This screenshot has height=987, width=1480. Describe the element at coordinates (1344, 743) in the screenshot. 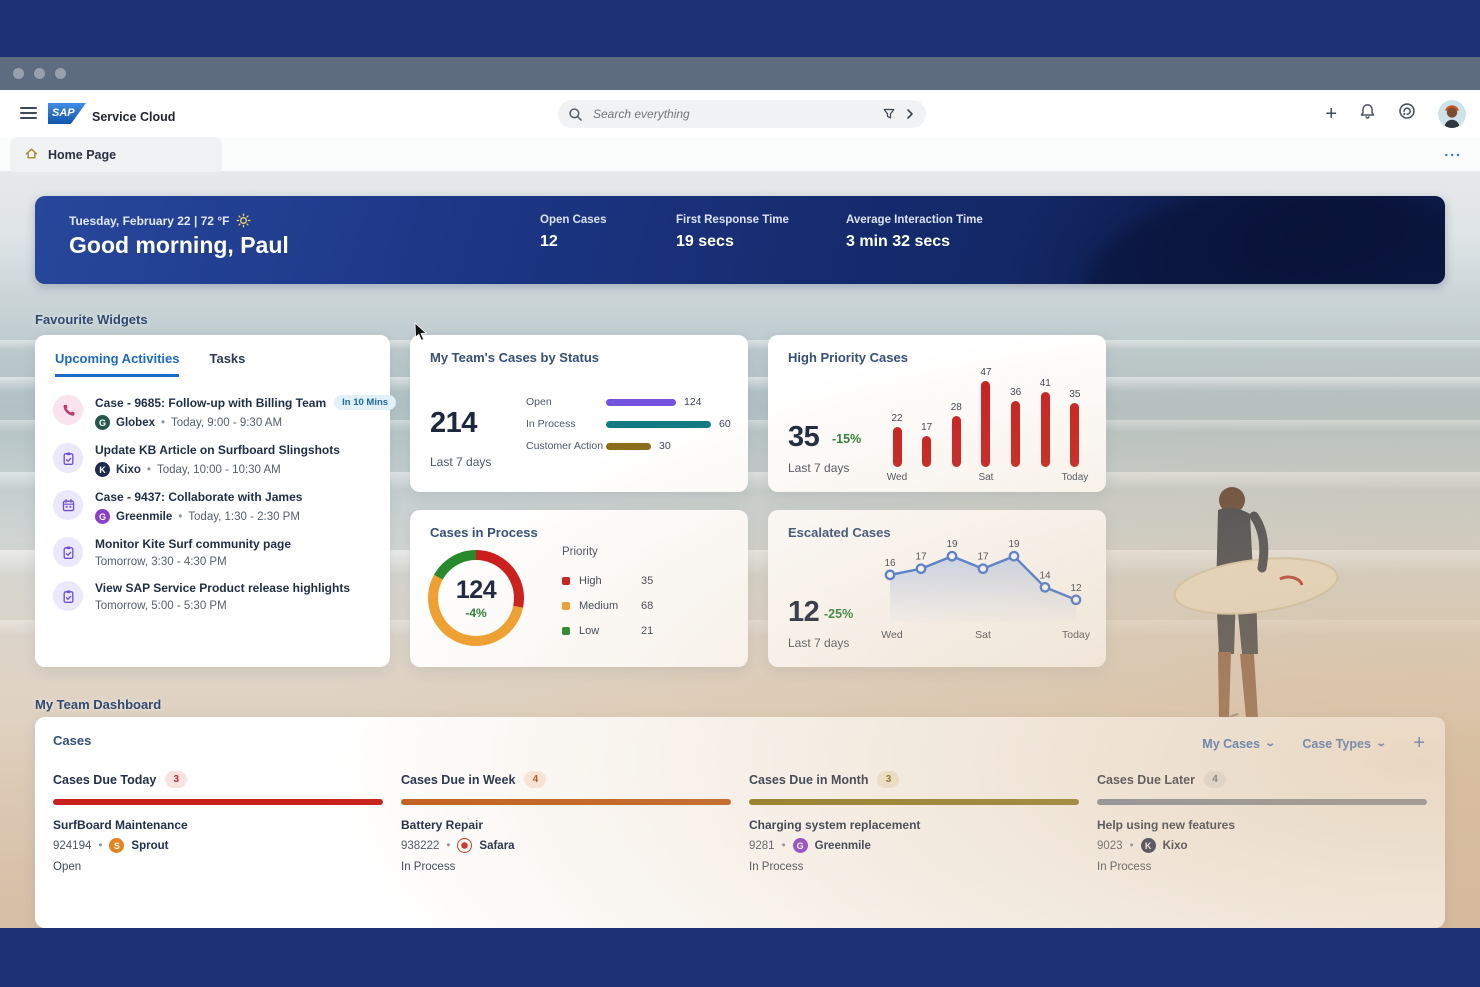

I see `case-types-dropdown: Case Types ⌄` at that location.